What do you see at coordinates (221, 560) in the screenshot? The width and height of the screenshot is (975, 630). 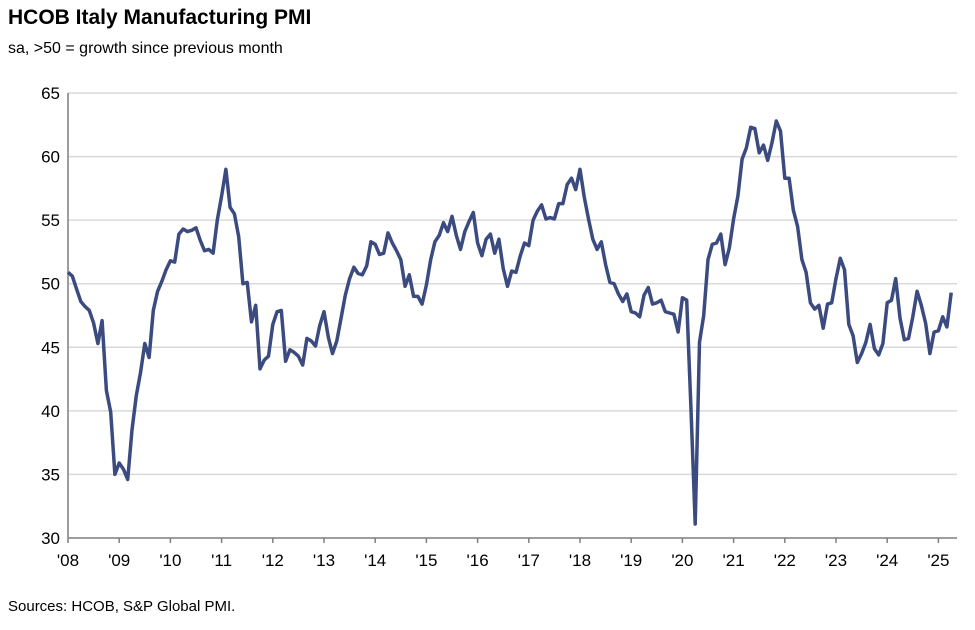 I see `x-tick-label: '11` at bounding box center [221, 560].